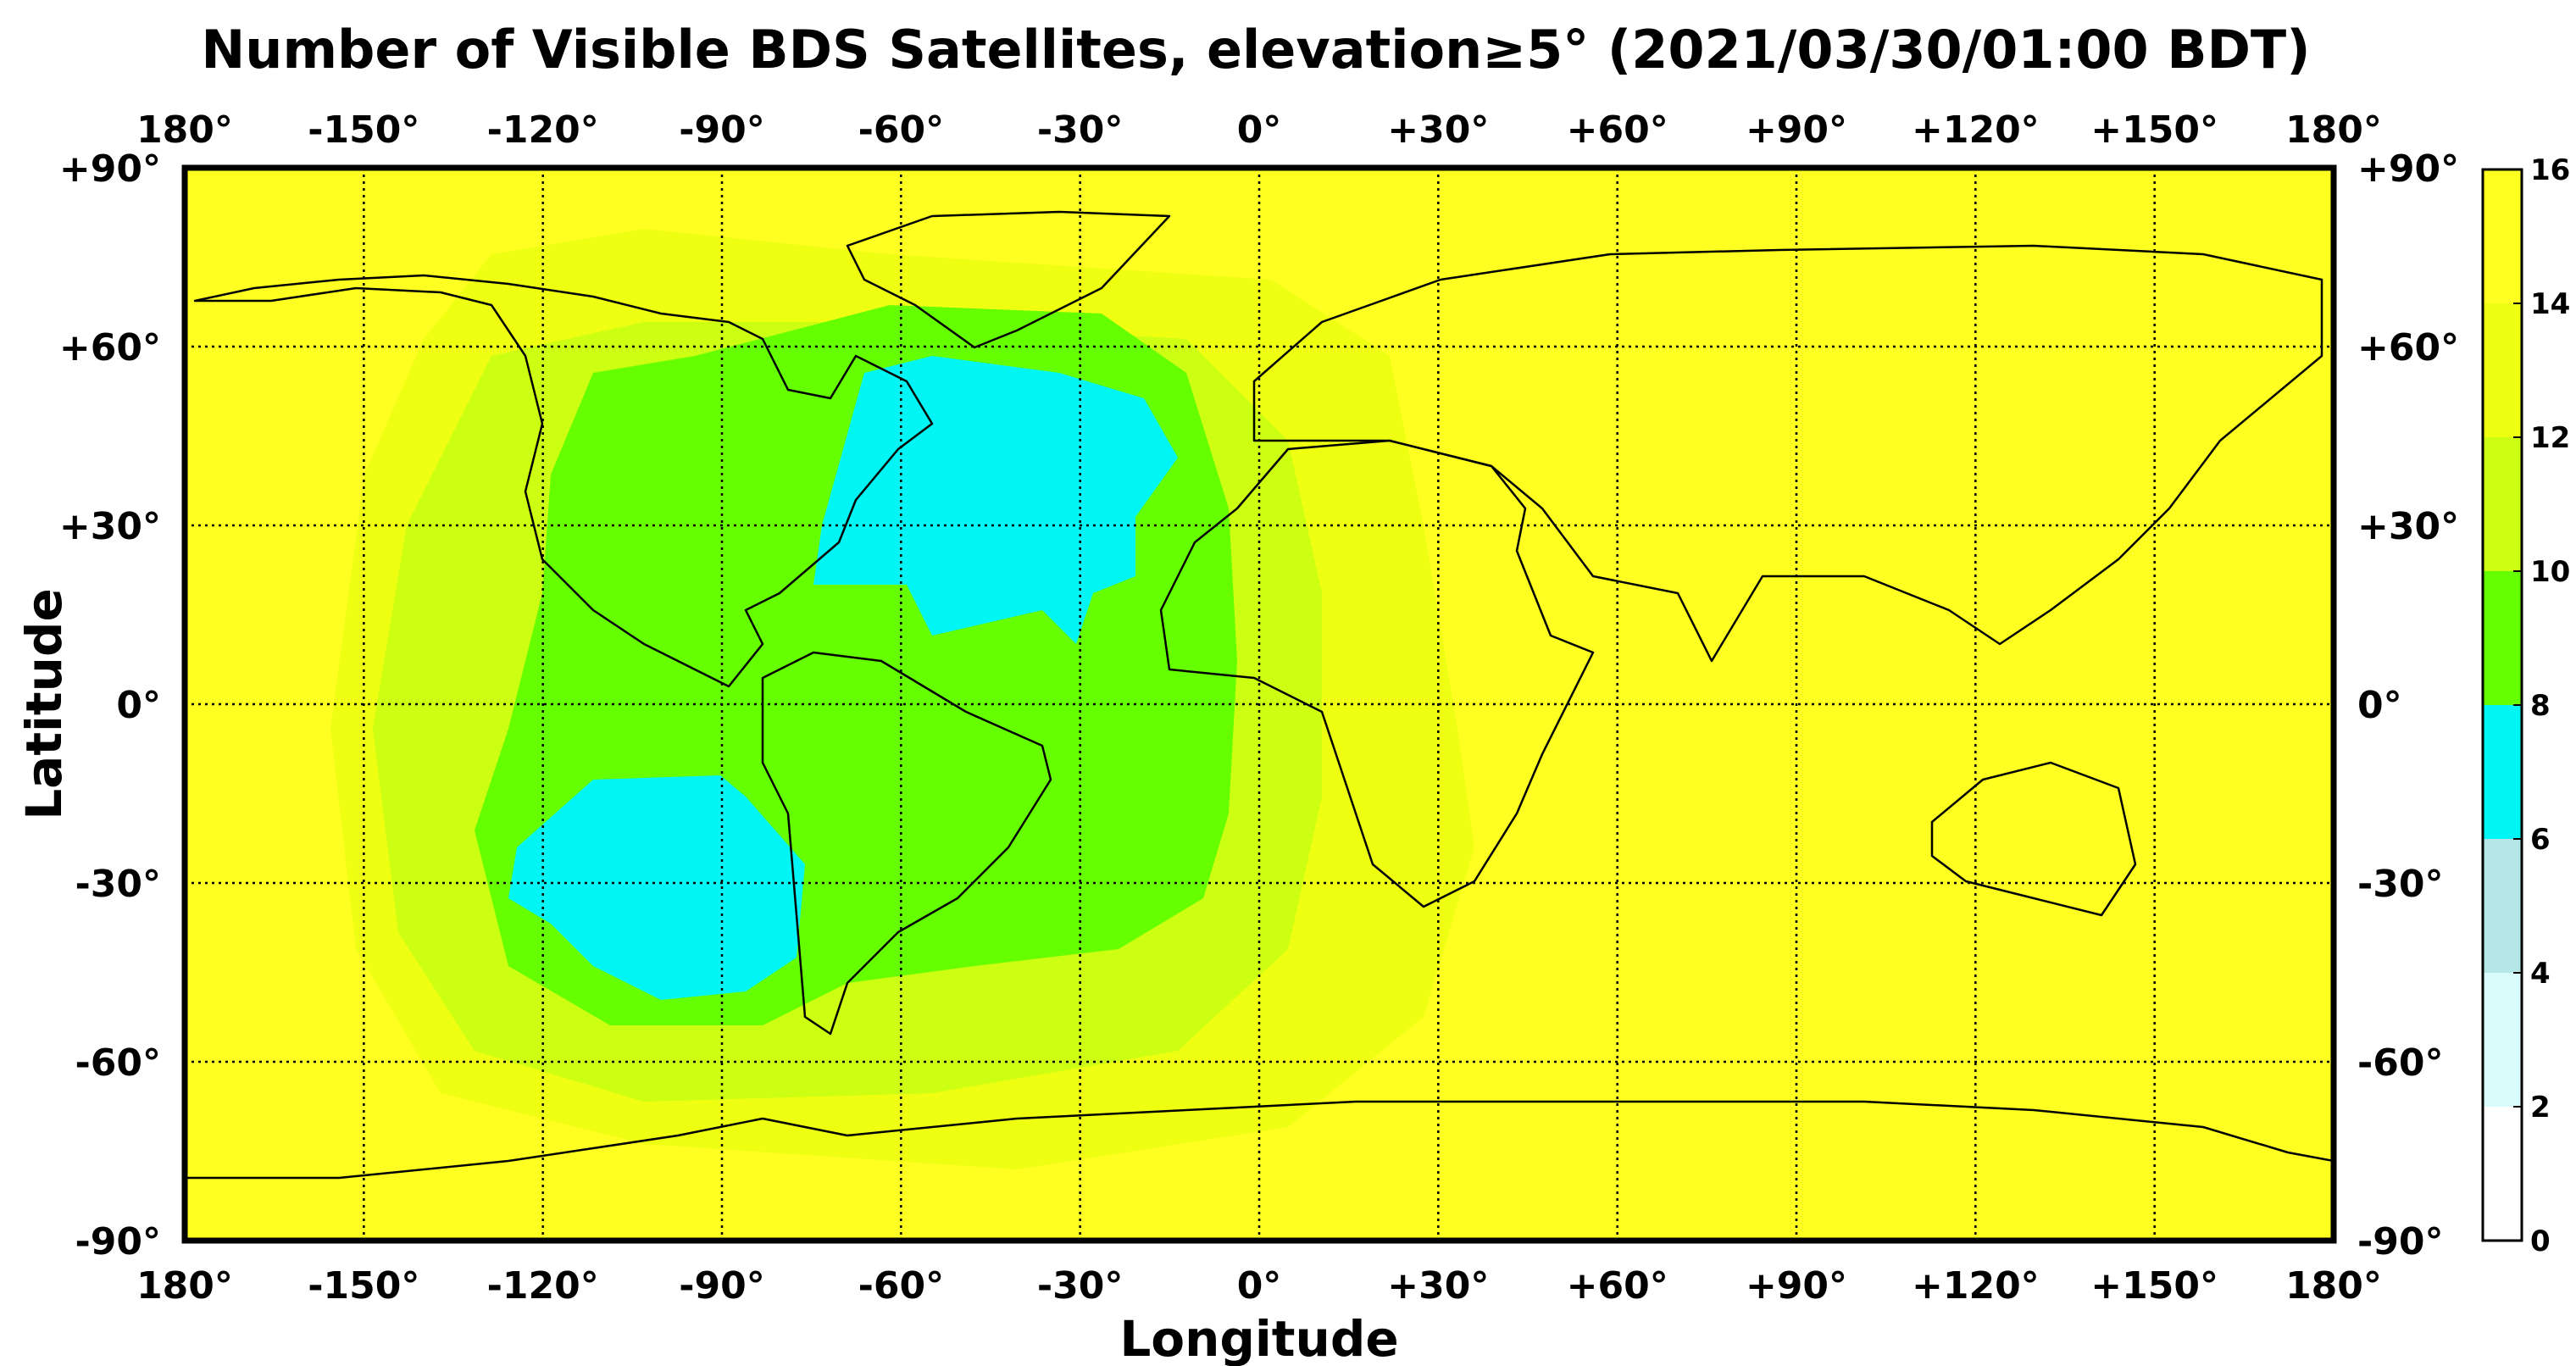 The image size is (2576, 1366). I want to click on y-ticks-right: +90° +60° +30° 0° -30° -60° -90°, so click(2408, 705).